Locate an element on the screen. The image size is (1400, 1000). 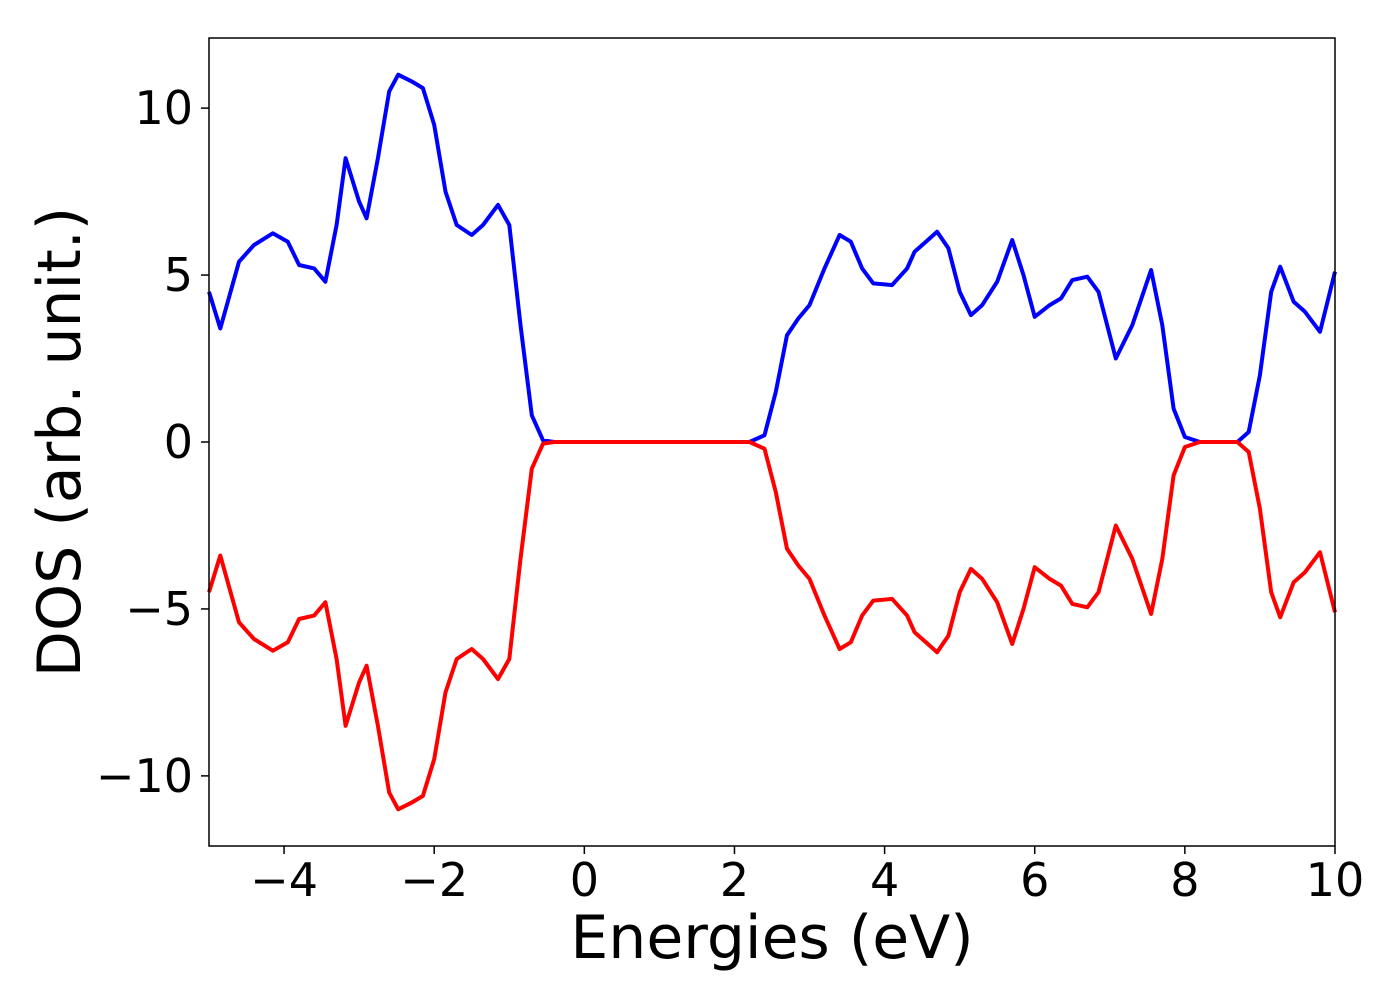
x-tick-label: 6 is located at coordinates (1034, 880).